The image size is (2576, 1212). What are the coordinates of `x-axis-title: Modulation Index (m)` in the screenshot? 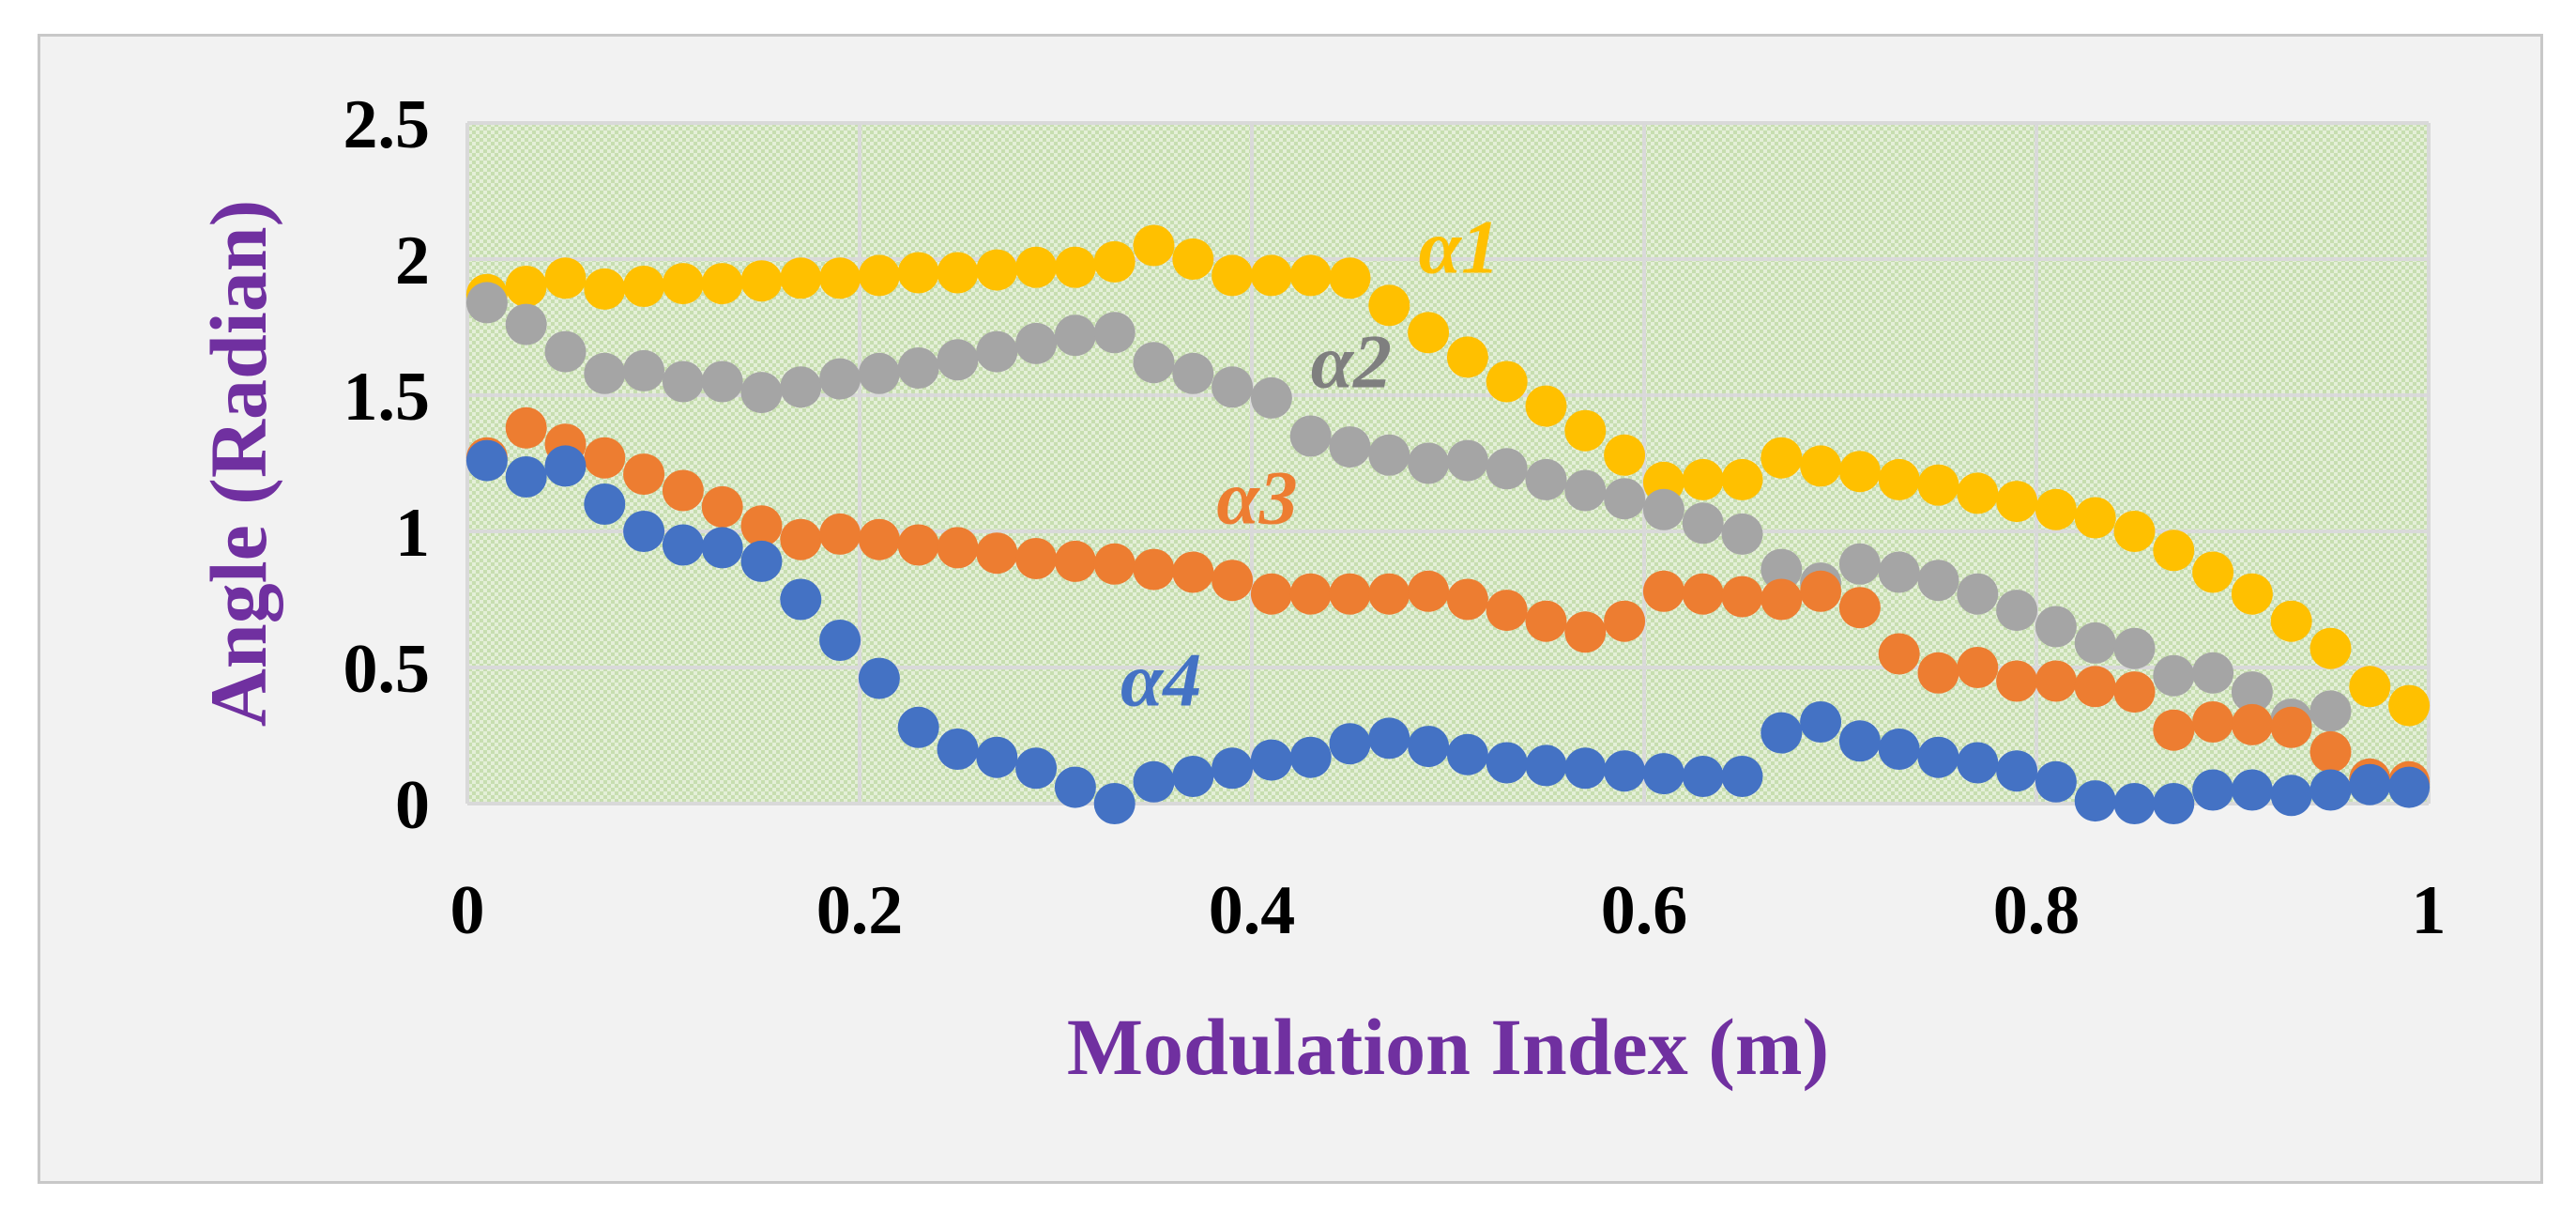 It's located at (1448, 1047).